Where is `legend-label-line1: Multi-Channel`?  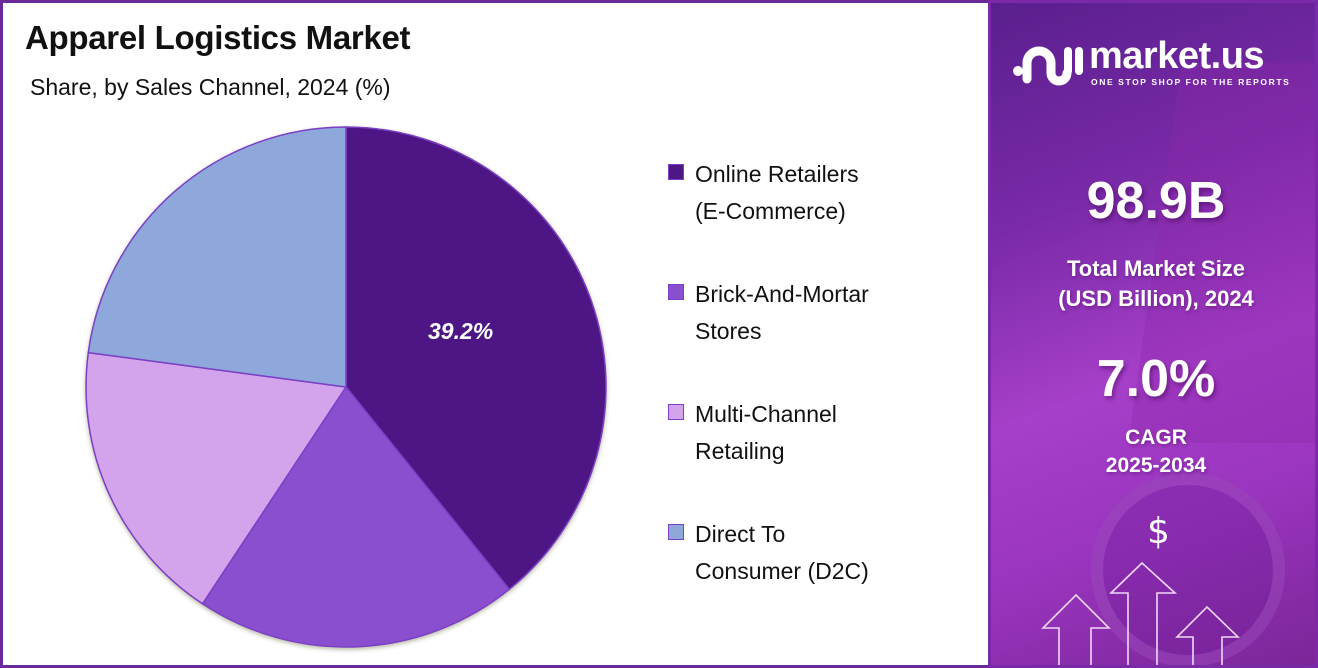 legend-label-line1: Multi-Channel is located at coordinates (766, 414).